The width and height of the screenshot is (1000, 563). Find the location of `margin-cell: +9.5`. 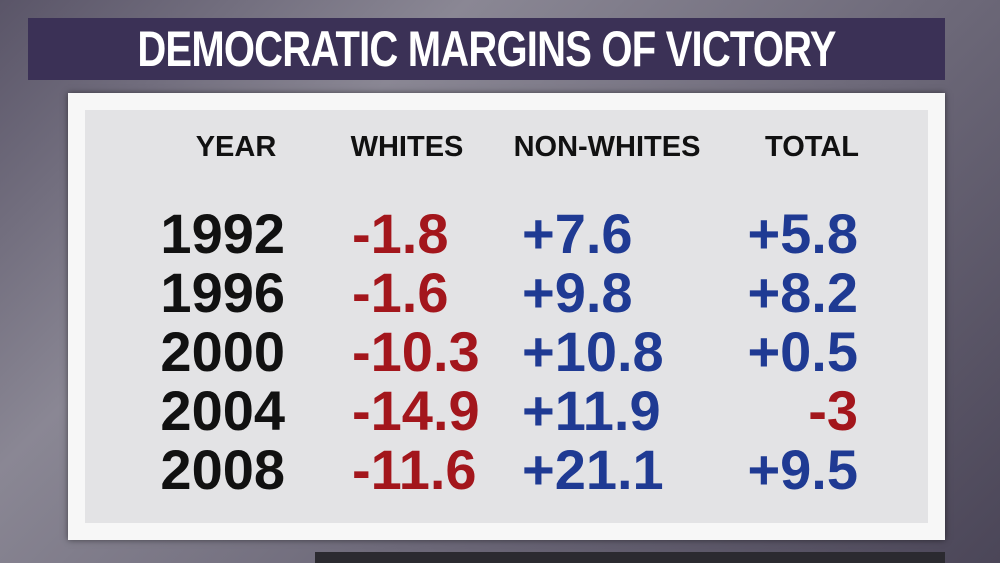

margin-cell: +9.5 is located at coordinates (802, 469).